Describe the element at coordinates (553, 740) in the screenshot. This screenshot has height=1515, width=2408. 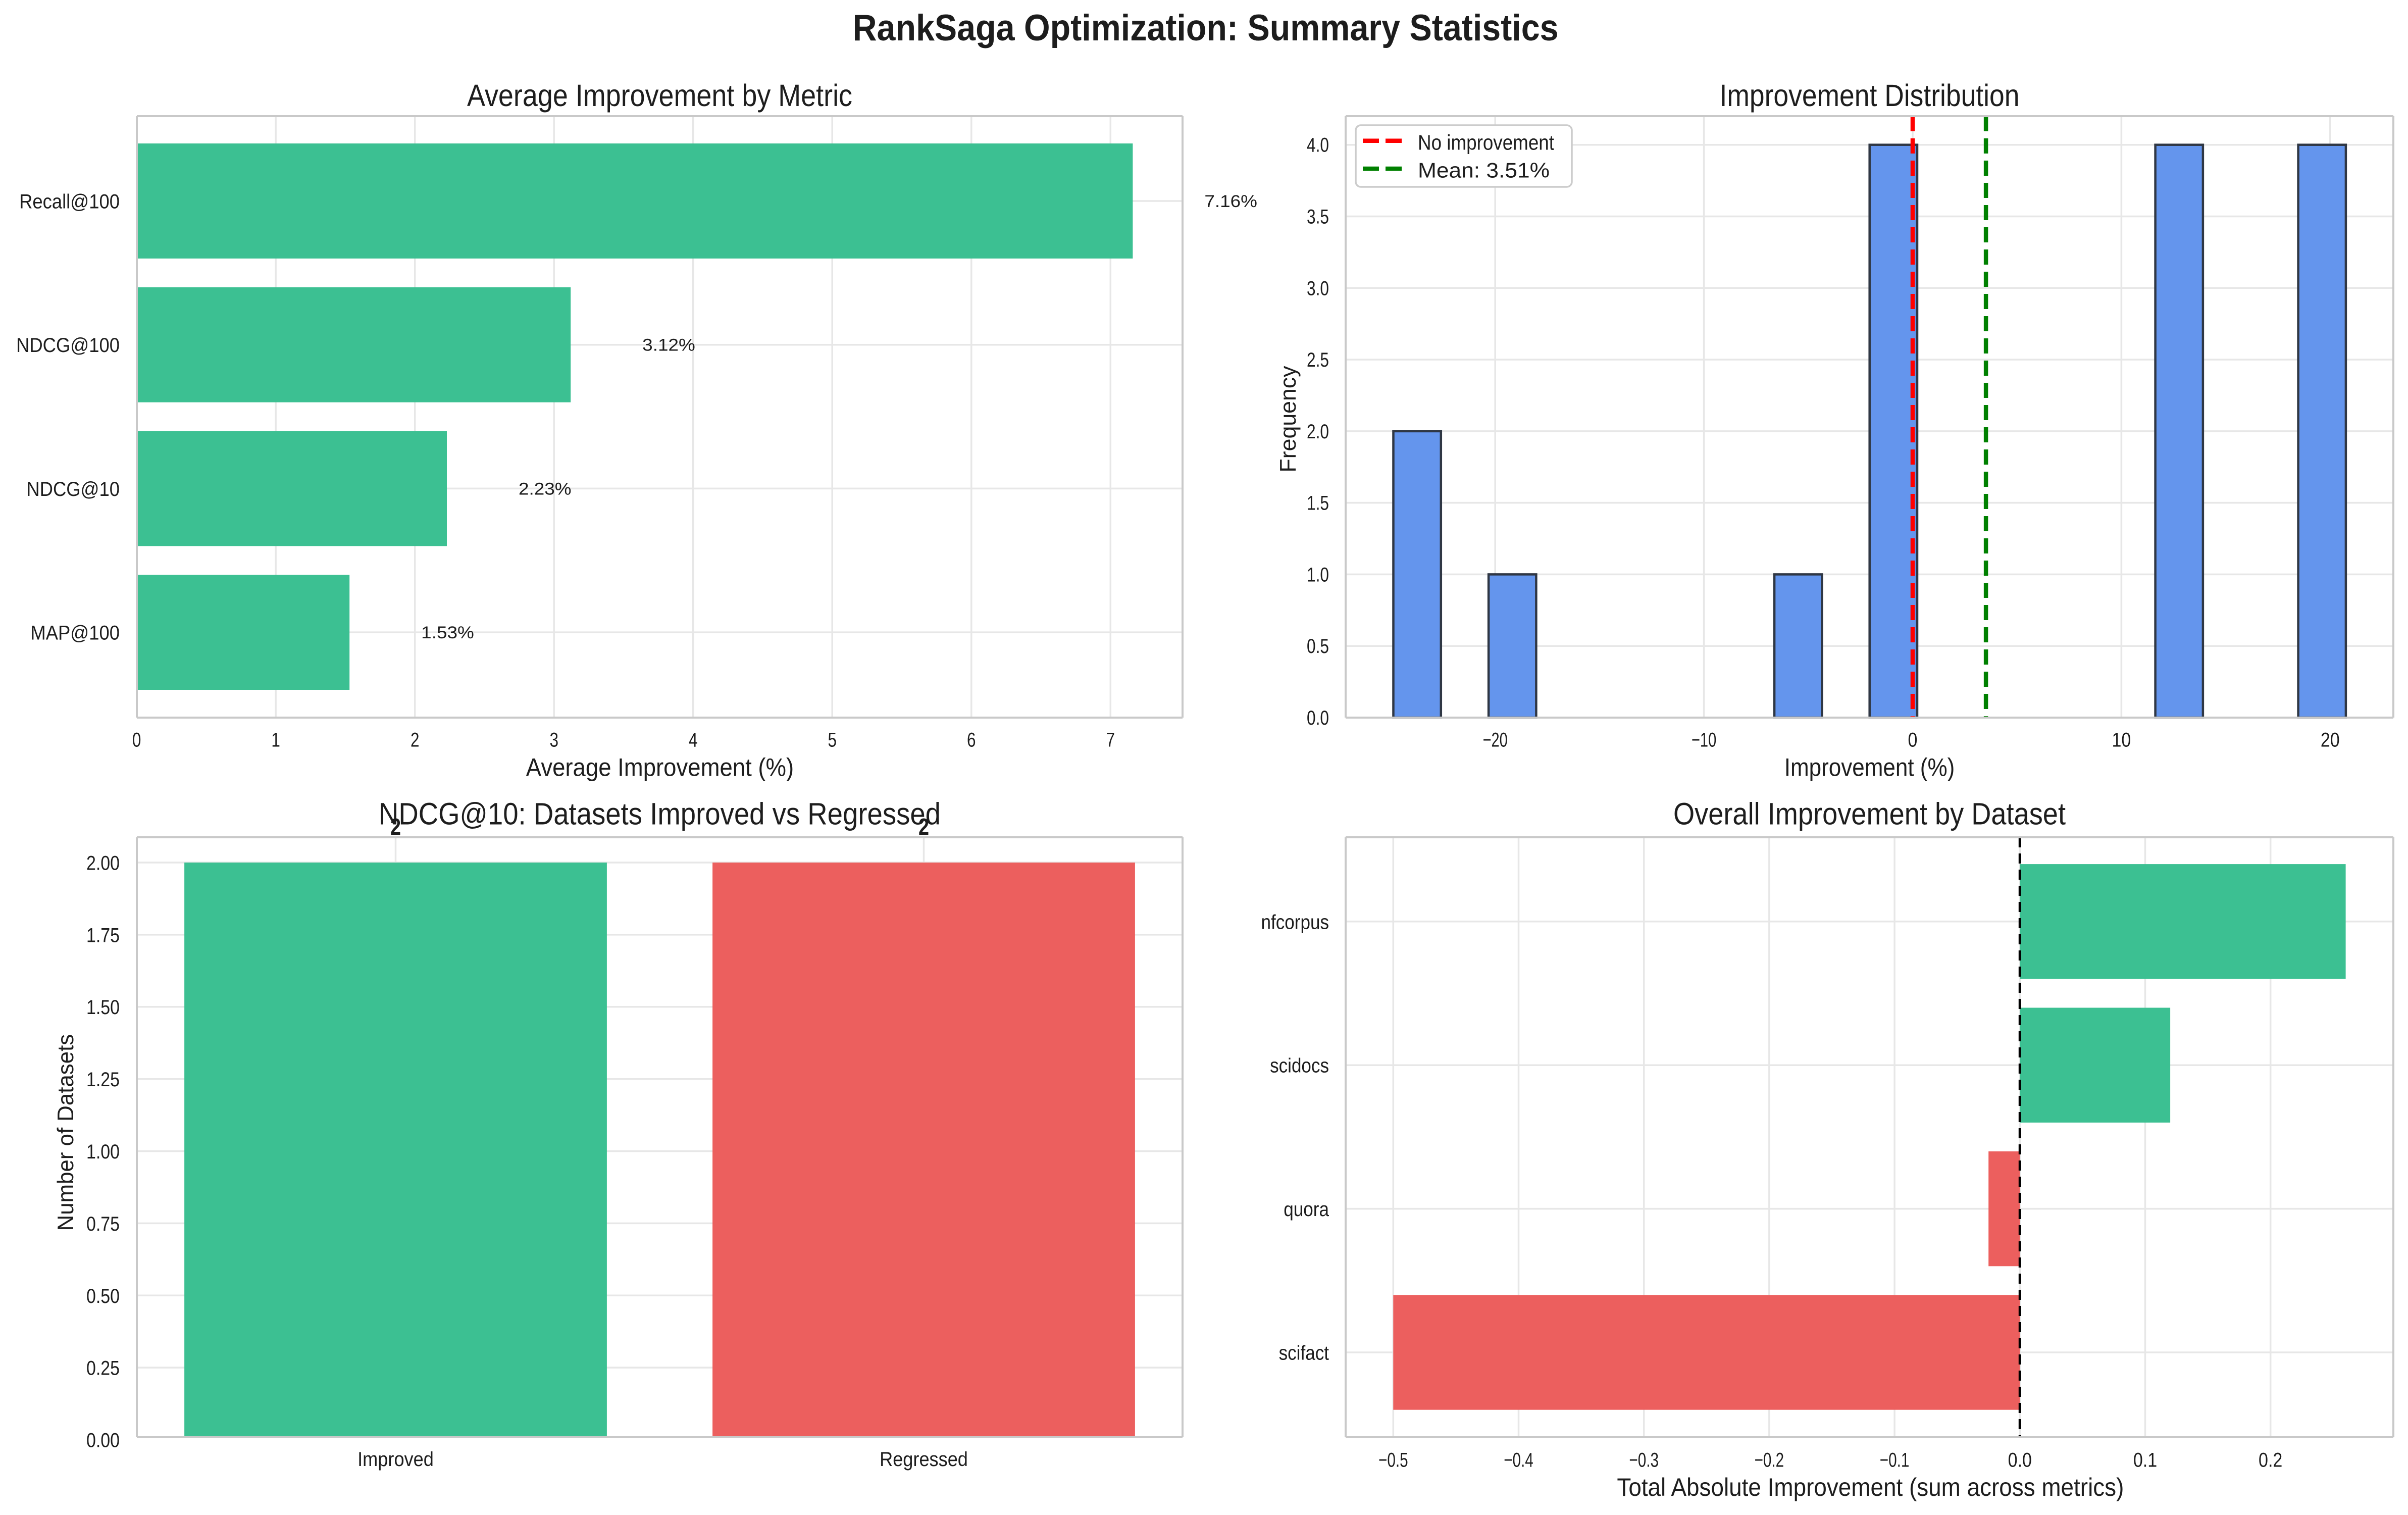
I see `svg-text: 3` at that location.